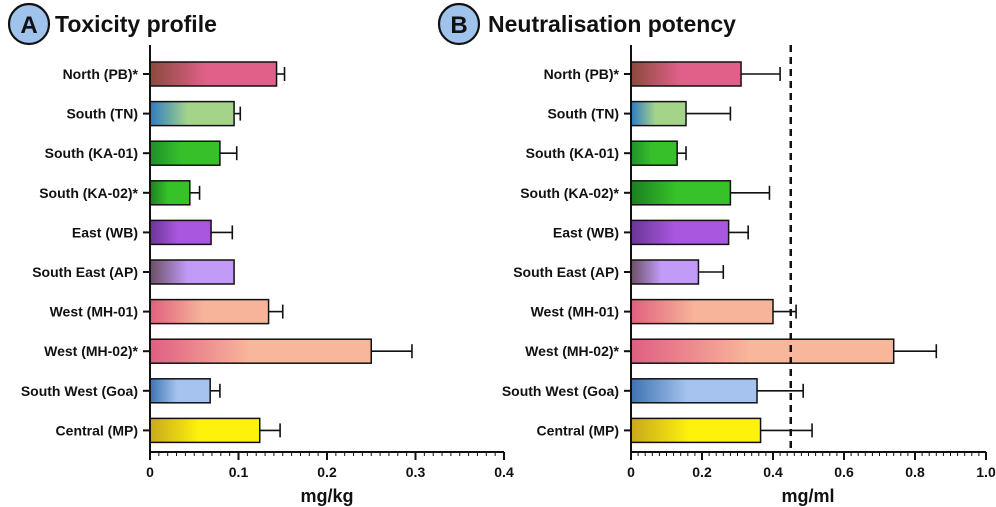 The image size is (996, 507). What do you see at coordinates (915, 472) in the screenshot?
I see `panel-b-x-tick-label-4: 0.8` at bounding box center [915, 472].